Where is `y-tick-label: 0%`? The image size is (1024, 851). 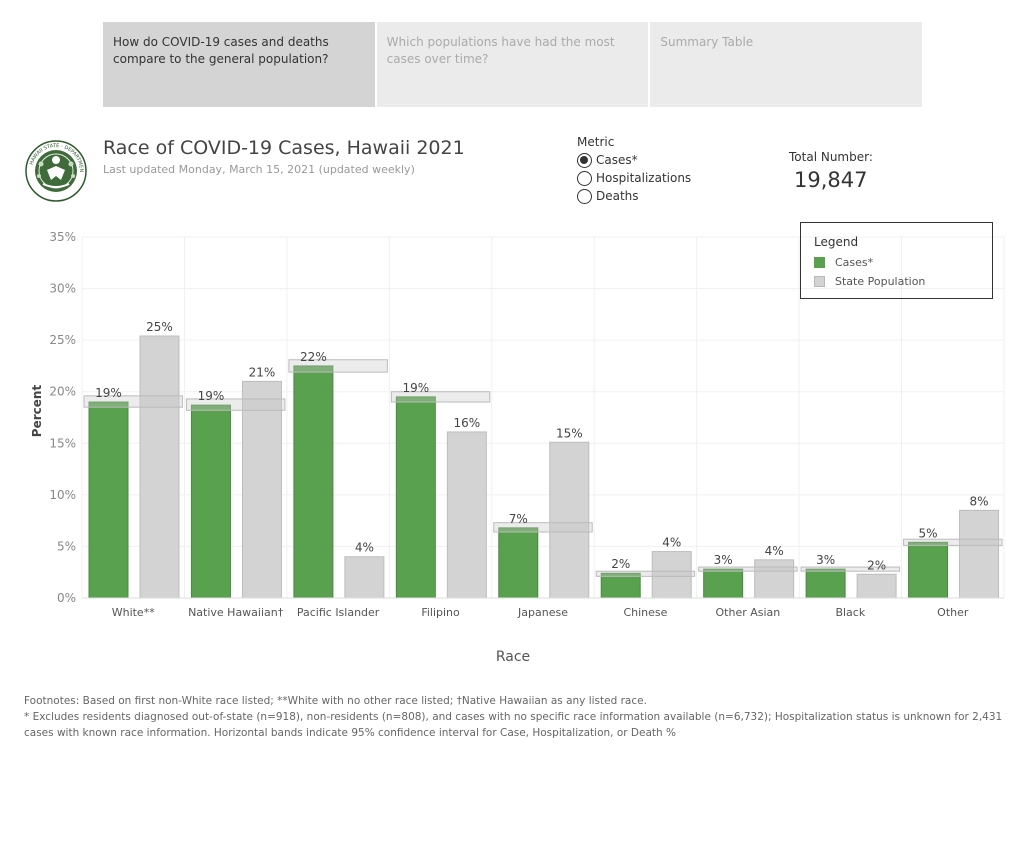
y-tick-label: 0% is located at coordinates (66, 598).